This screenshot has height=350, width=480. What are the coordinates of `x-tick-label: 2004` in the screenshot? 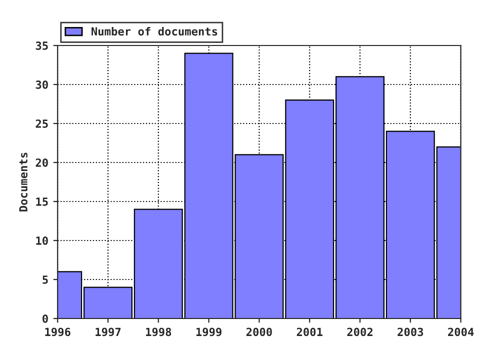 It's located at (461, 332).